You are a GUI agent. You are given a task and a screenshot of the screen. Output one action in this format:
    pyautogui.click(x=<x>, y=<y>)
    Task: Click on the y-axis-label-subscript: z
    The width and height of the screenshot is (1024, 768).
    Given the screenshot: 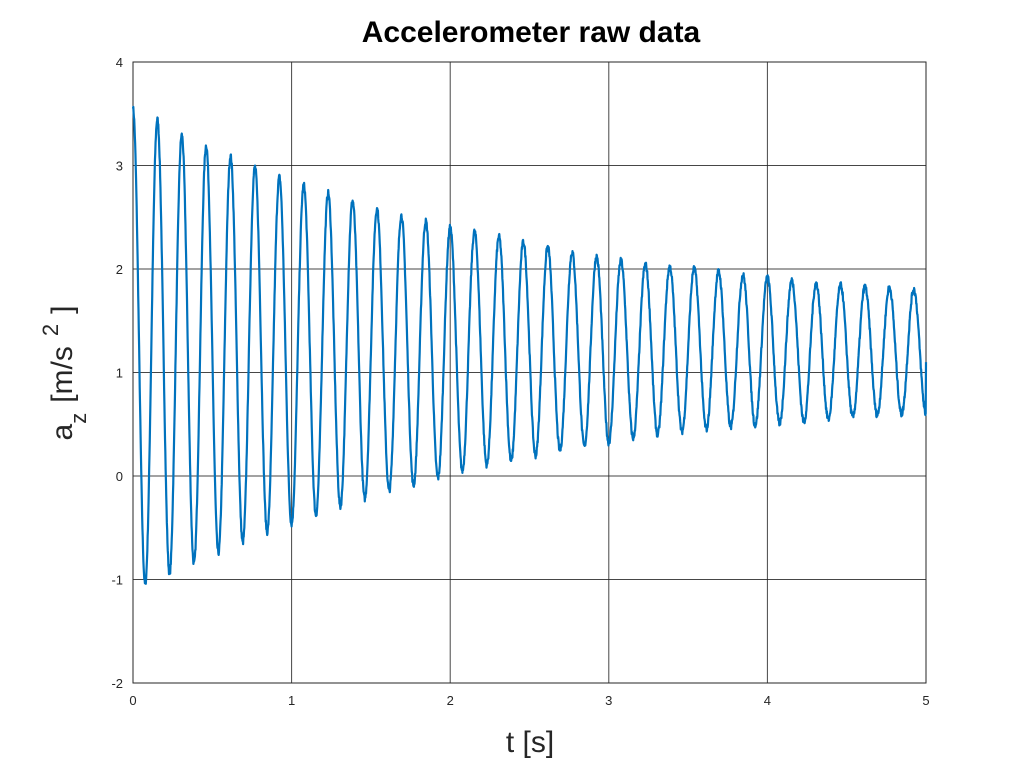 What is the action you would take?
    pyautogui.click(x=78, y=418)
    